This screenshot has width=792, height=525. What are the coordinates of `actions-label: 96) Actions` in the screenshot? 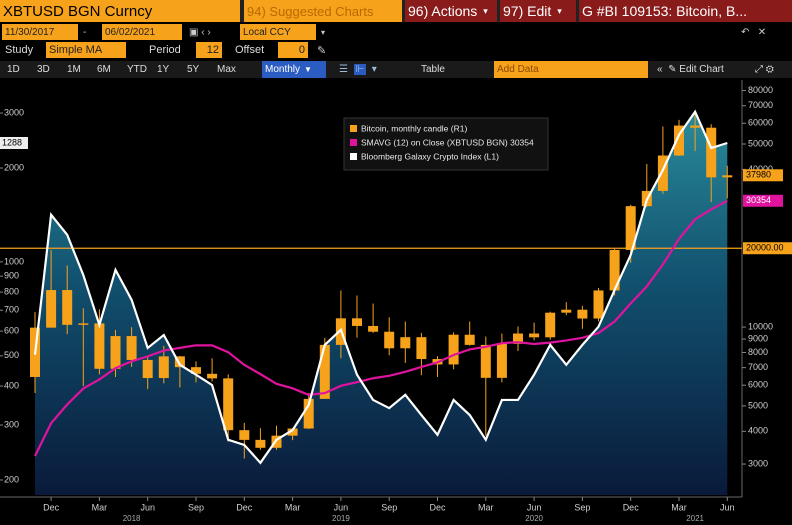 It's located at (443, 11).